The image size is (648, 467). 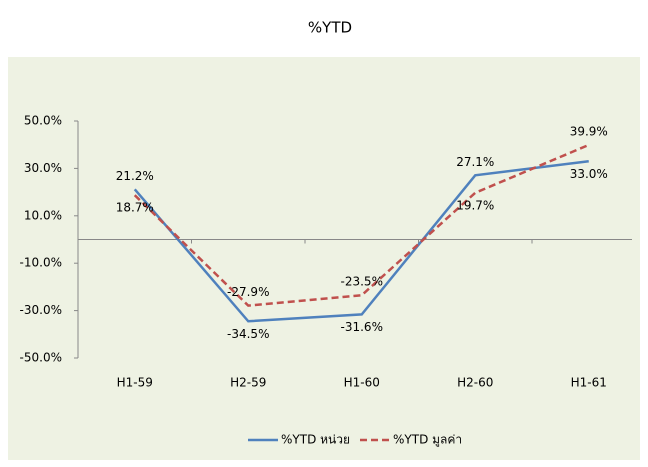 What do you see at coordinates (135, 176) in the screenshot?
I see `data-label: 21.2%` at bounding box center [135, 176].